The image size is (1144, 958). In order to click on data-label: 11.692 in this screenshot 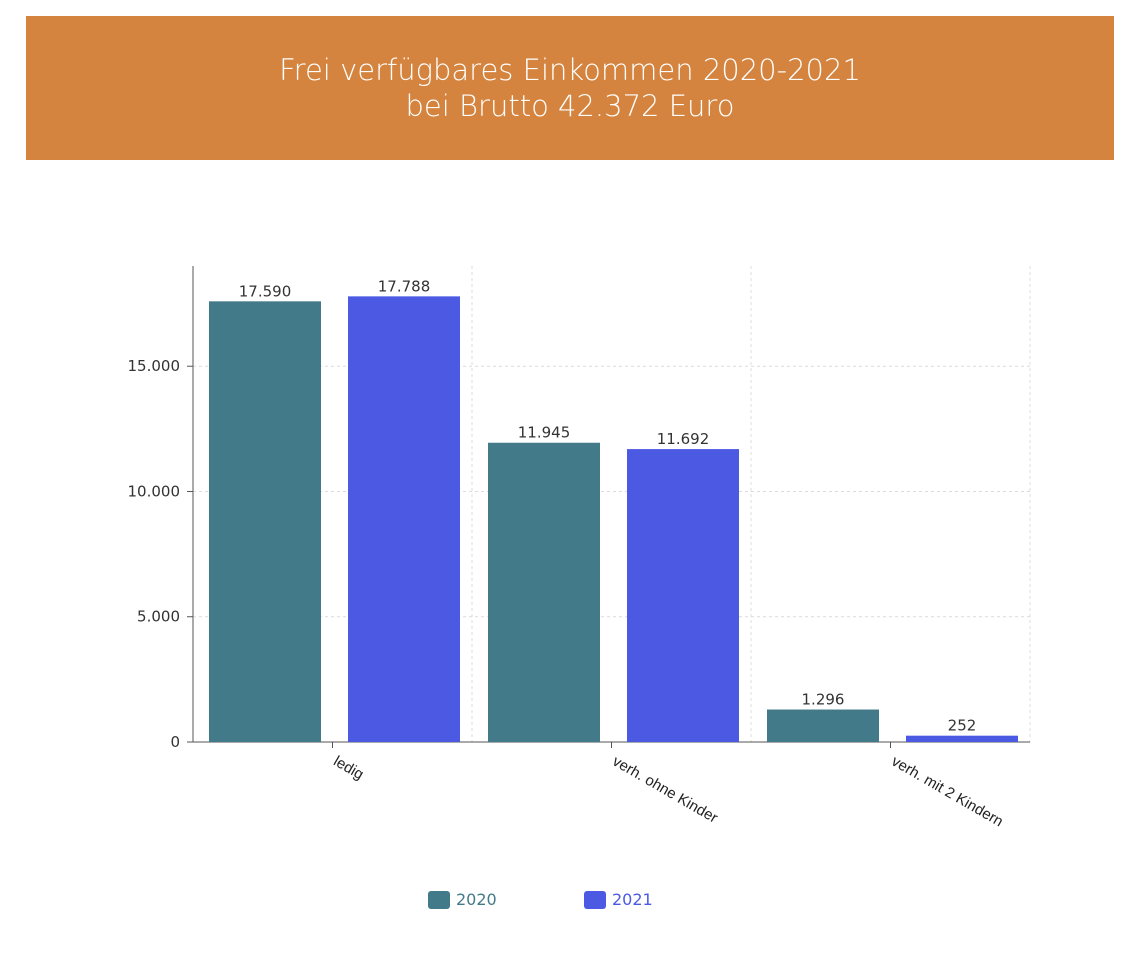, I will do `click(683, 439)`.